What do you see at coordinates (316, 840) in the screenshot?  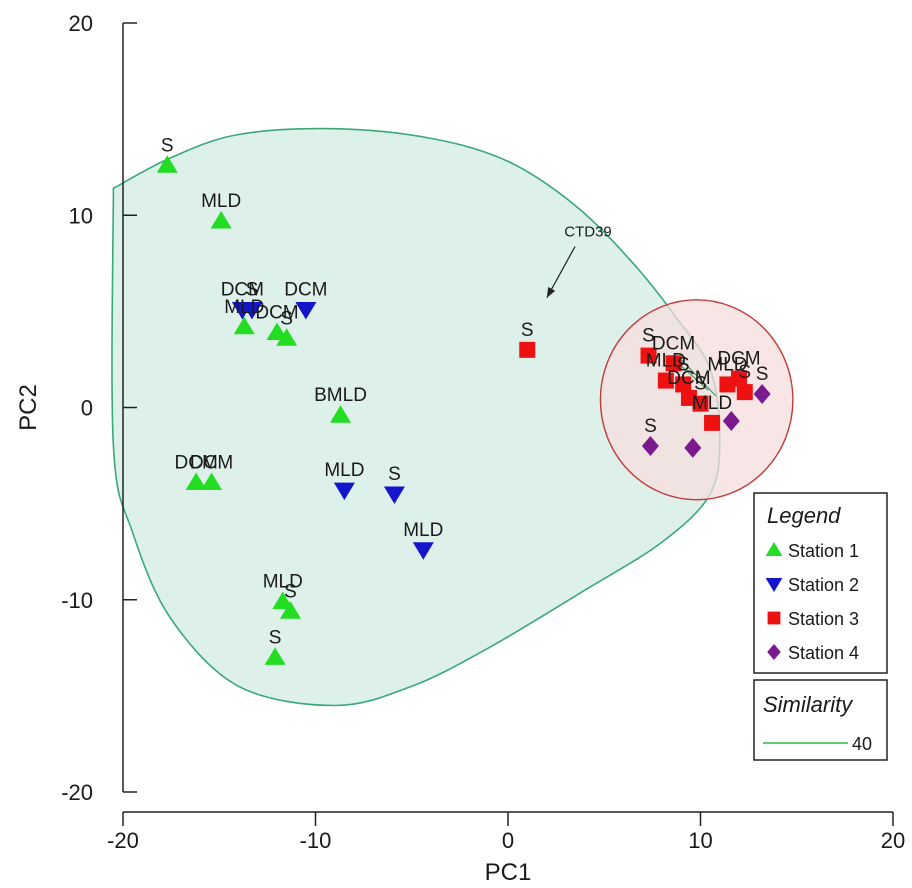 I see `x-tick-label: -10` at bounding box center [316, 840].